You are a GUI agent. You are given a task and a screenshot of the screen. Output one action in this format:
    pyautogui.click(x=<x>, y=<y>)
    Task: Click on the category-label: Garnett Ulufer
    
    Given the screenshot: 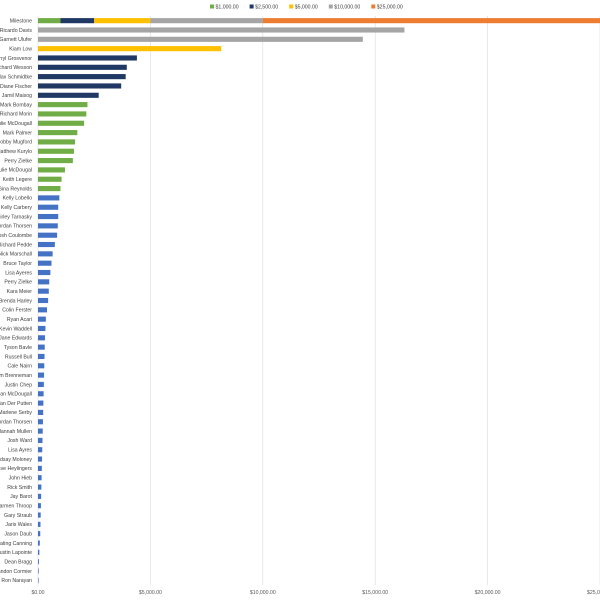 What is the action you would take?
    pyautogui.click(x=16, y=40)
    